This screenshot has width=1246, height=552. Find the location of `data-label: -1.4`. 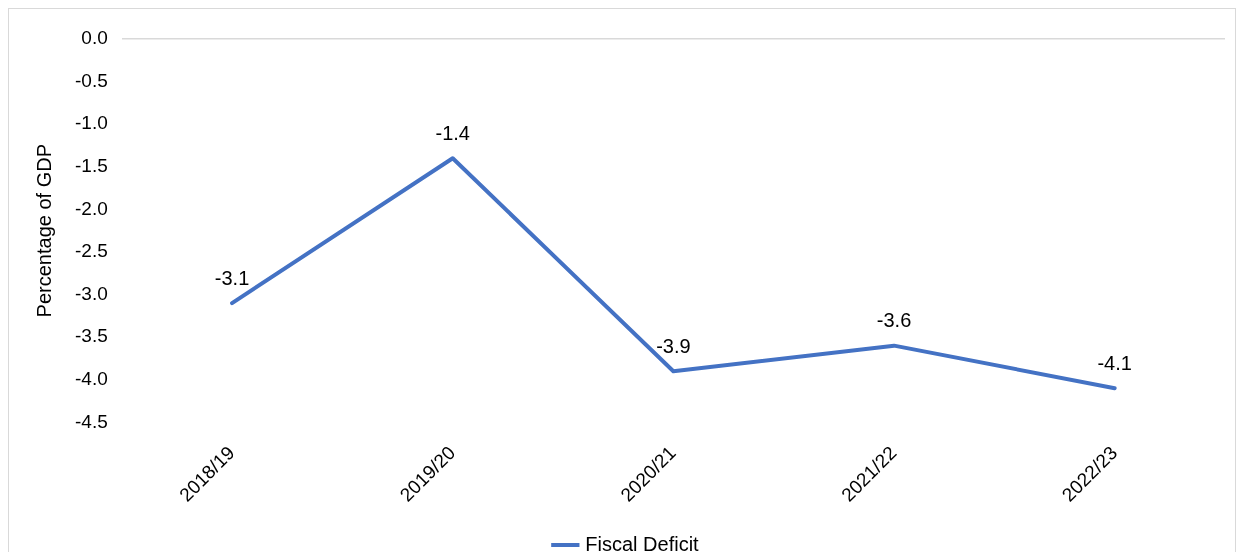

data-label: -1.4 is located at coordinates (452, 132).